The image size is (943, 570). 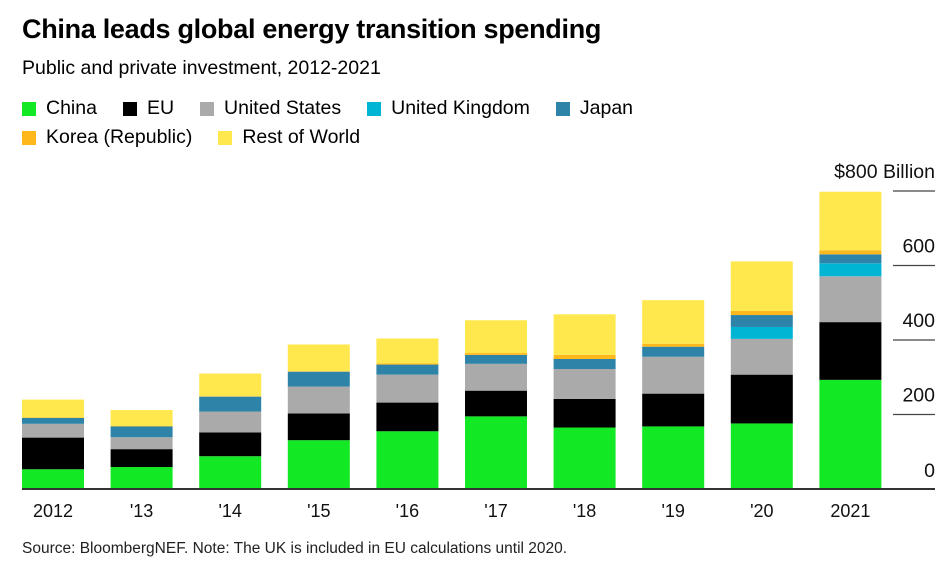 I want to click on x-tick-label: '20, so click(x=761, y=511).